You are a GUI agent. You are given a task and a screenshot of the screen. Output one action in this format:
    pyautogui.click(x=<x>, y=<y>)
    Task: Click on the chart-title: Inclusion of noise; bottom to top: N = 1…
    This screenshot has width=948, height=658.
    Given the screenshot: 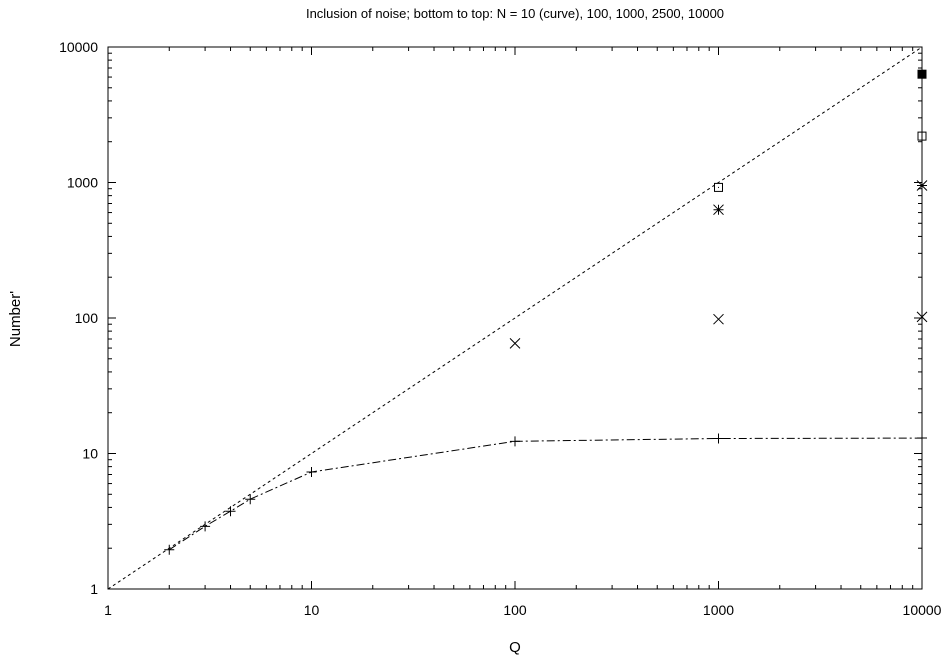 What is the action you would take?
    pyautogui.click(x=515, y=13)
    